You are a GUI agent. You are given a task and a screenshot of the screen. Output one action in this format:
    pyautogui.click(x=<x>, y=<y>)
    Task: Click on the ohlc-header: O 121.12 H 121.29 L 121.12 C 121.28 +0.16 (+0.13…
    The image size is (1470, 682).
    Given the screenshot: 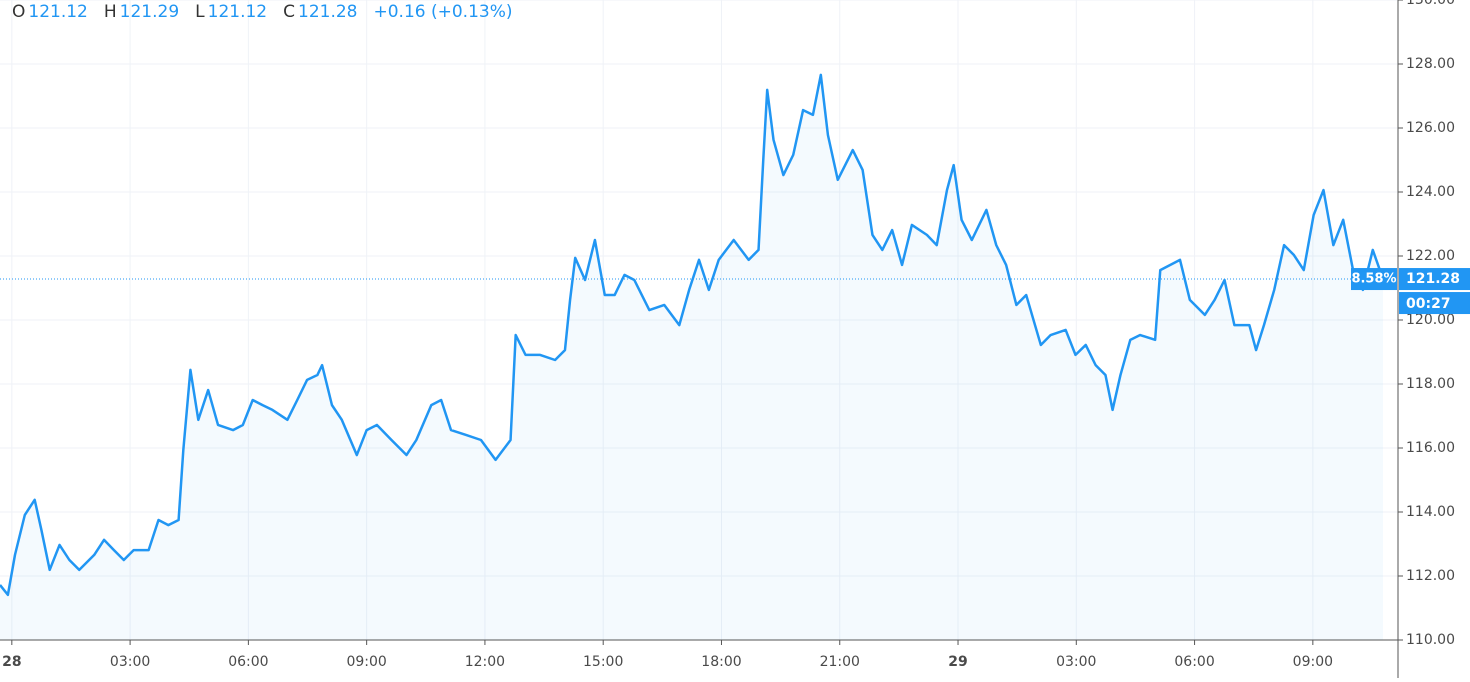 What is the action you would take?
    pyautogui.click(x=262, y=12)
    